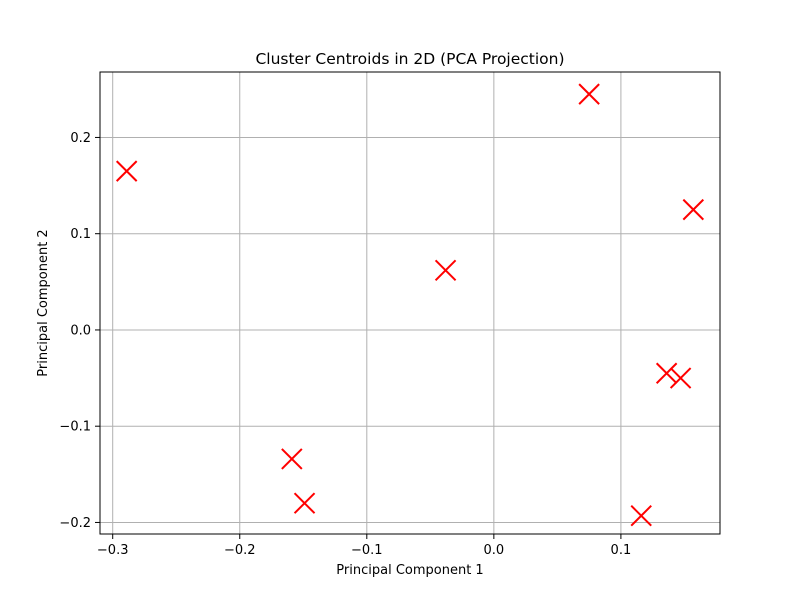 The image size is (800, 600). I want to click on x-tick-label: 0.0, so click(494, 550).